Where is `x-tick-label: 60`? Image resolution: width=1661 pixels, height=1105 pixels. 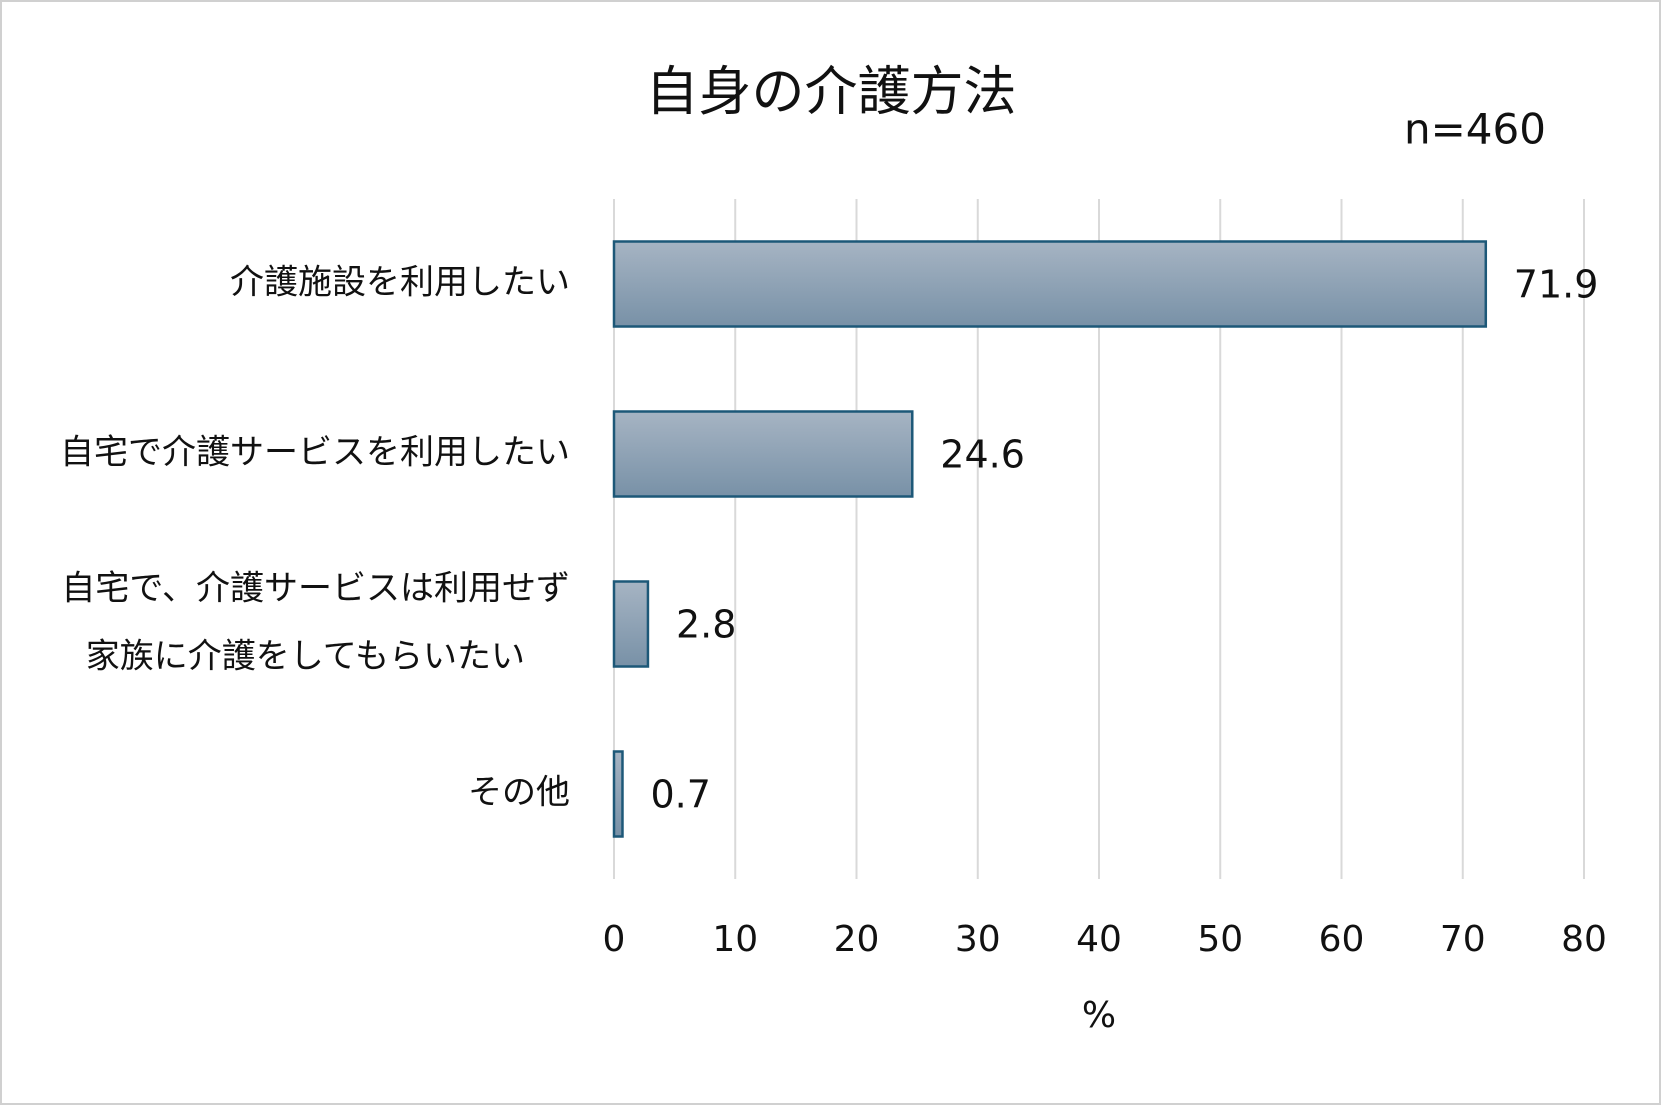 x-tick-label: 60 is located at coordinates (1342, 939).